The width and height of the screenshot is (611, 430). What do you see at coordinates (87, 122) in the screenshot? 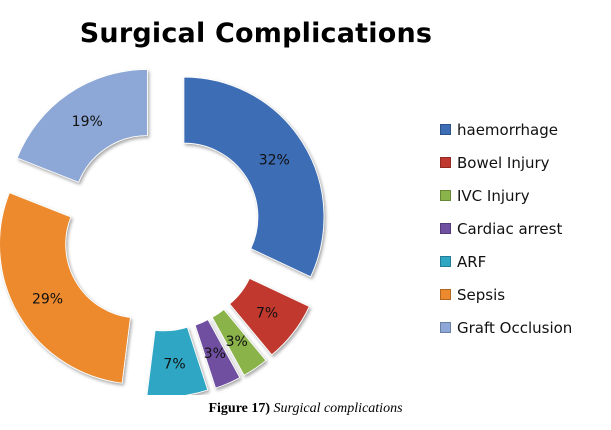
I see `slice-label-graft-occlusion: 19%` at bounding box center [87, 122].